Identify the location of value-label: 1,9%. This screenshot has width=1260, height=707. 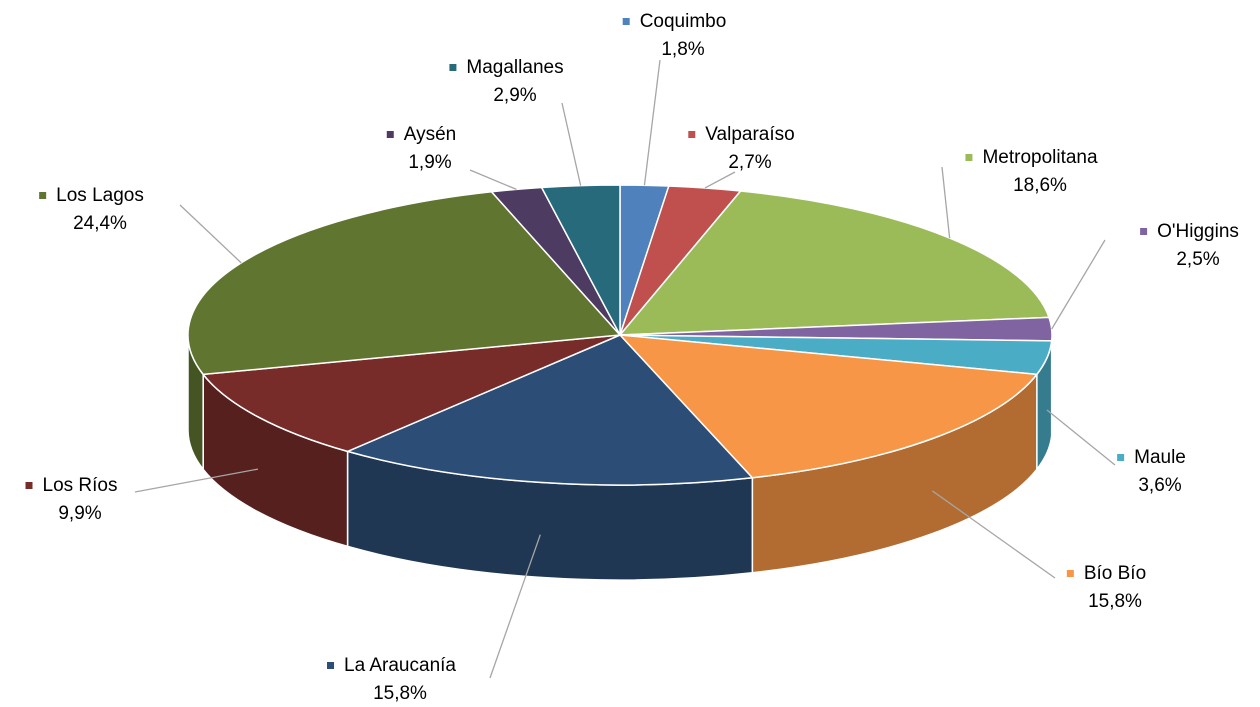
(429, 162).